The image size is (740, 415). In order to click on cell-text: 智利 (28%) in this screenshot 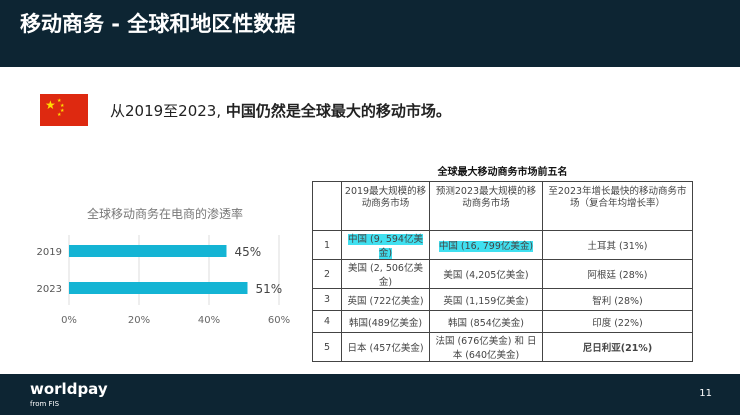, I will do `click(617, 301)`.